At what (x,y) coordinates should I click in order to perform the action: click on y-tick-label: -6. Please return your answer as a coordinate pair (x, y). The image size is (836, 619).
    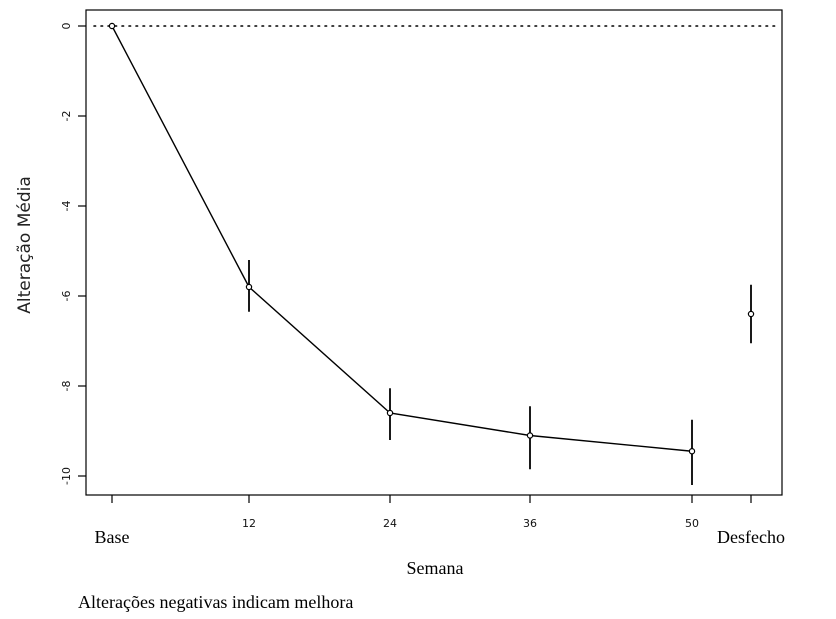
    Looking at the image, I should click on (66, 296).